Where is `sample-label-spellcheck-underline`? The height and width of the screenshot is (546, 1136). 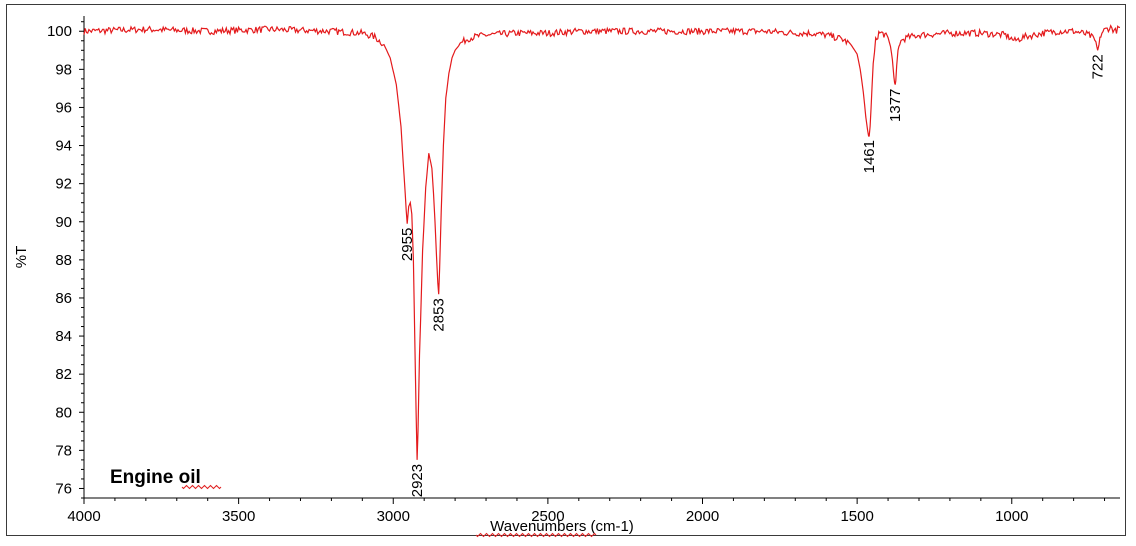 sample-label-spellcheck-underline is located at coordinates (201, 487).